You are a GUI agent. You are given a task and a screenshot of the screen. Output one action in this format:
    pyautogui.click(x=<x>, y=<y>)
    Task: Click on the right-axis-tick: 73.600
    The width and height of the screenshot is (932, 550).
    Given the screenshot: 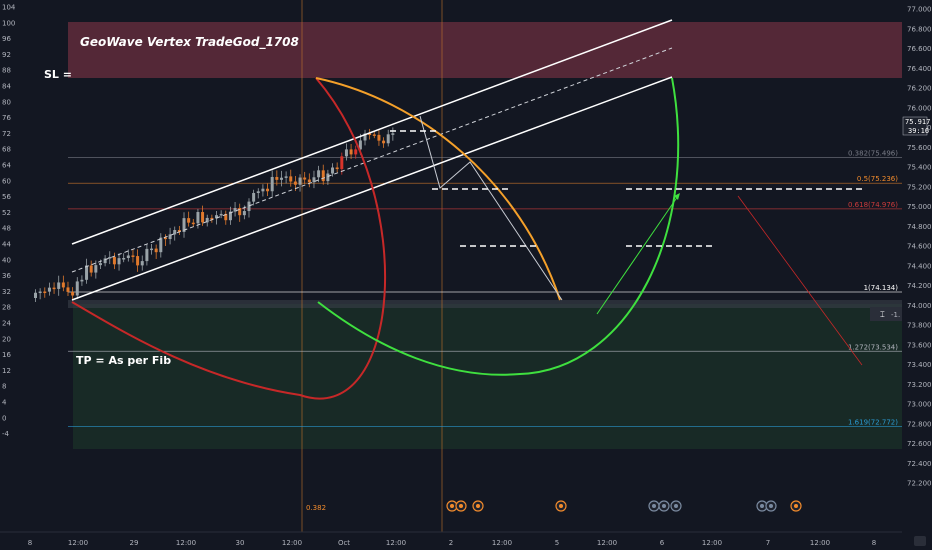 What is the action you would take?
    pyautogui.click(x=919, y=345)
    